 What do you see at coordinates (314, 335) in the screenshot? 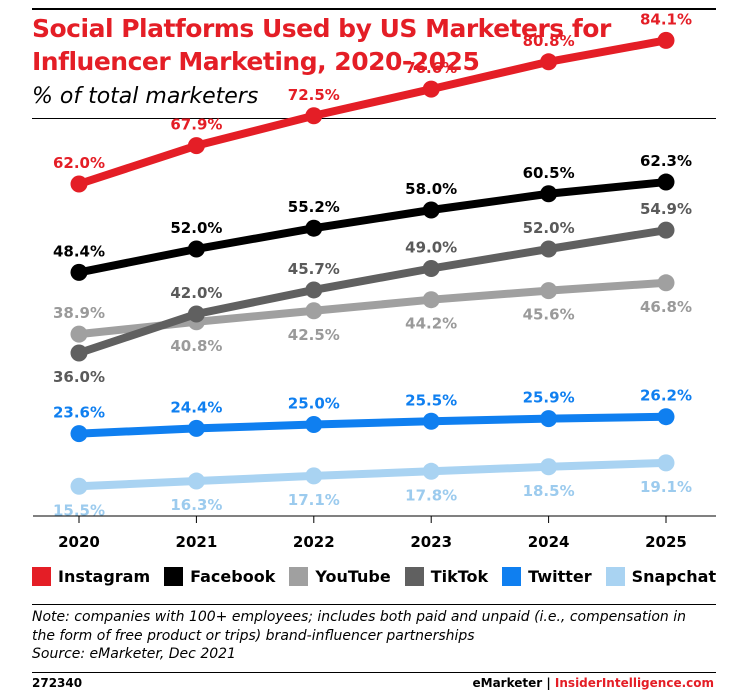
I see `data-label: 42.5%` at bounding box center [314, 335].